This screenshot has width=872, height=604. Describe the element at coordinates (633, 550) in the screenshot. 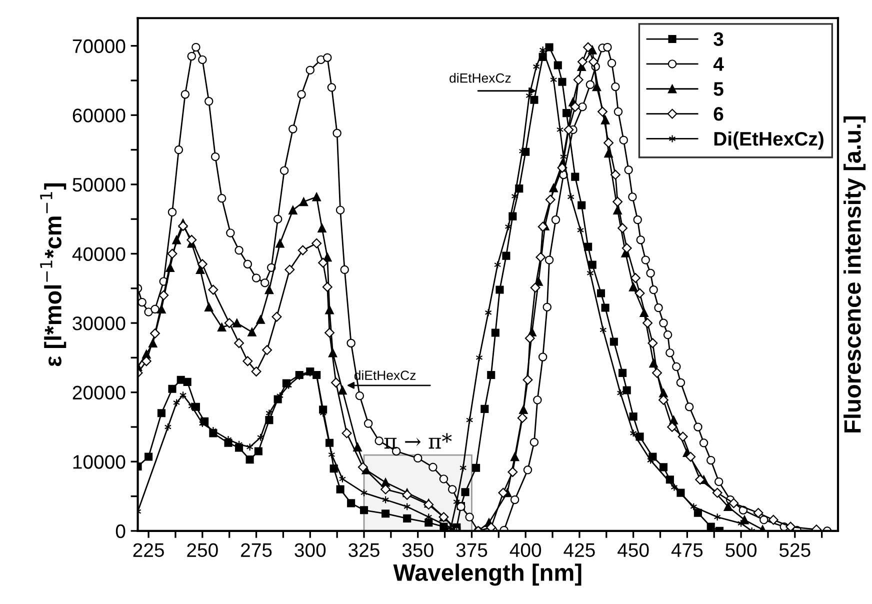

I see `x-tick-label: 450` at that location.